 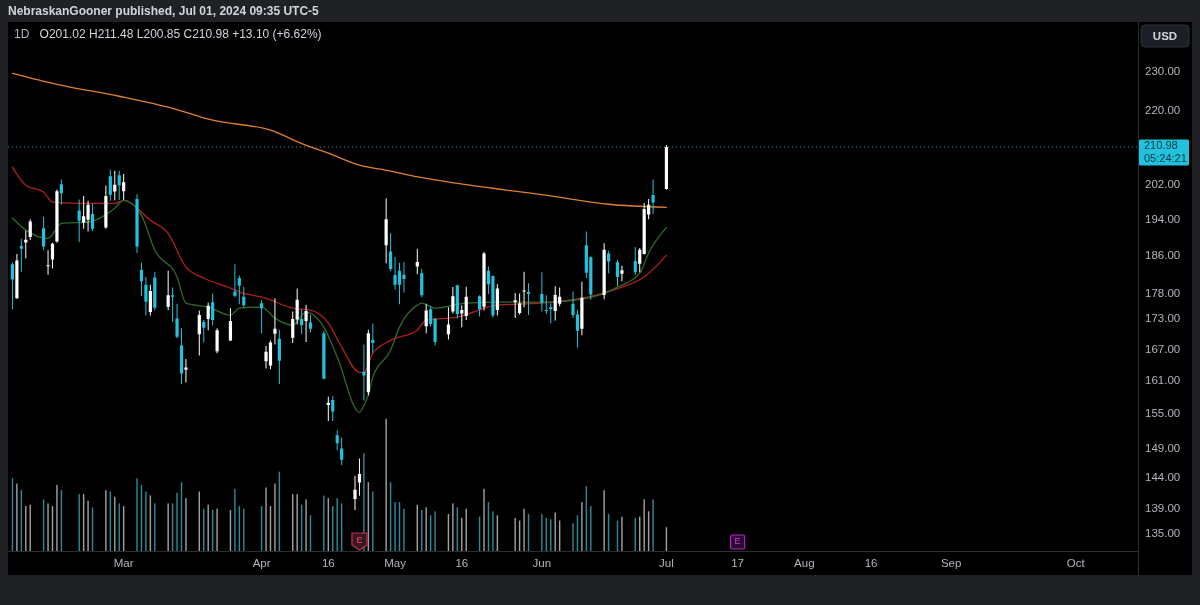 I want to click on x-tick-label: Oct, so click(x=1076, y=563).